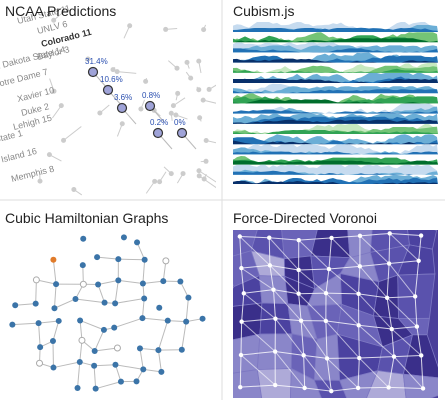  I want to click on team-label: Notre Dame 7, so click(24, 78).